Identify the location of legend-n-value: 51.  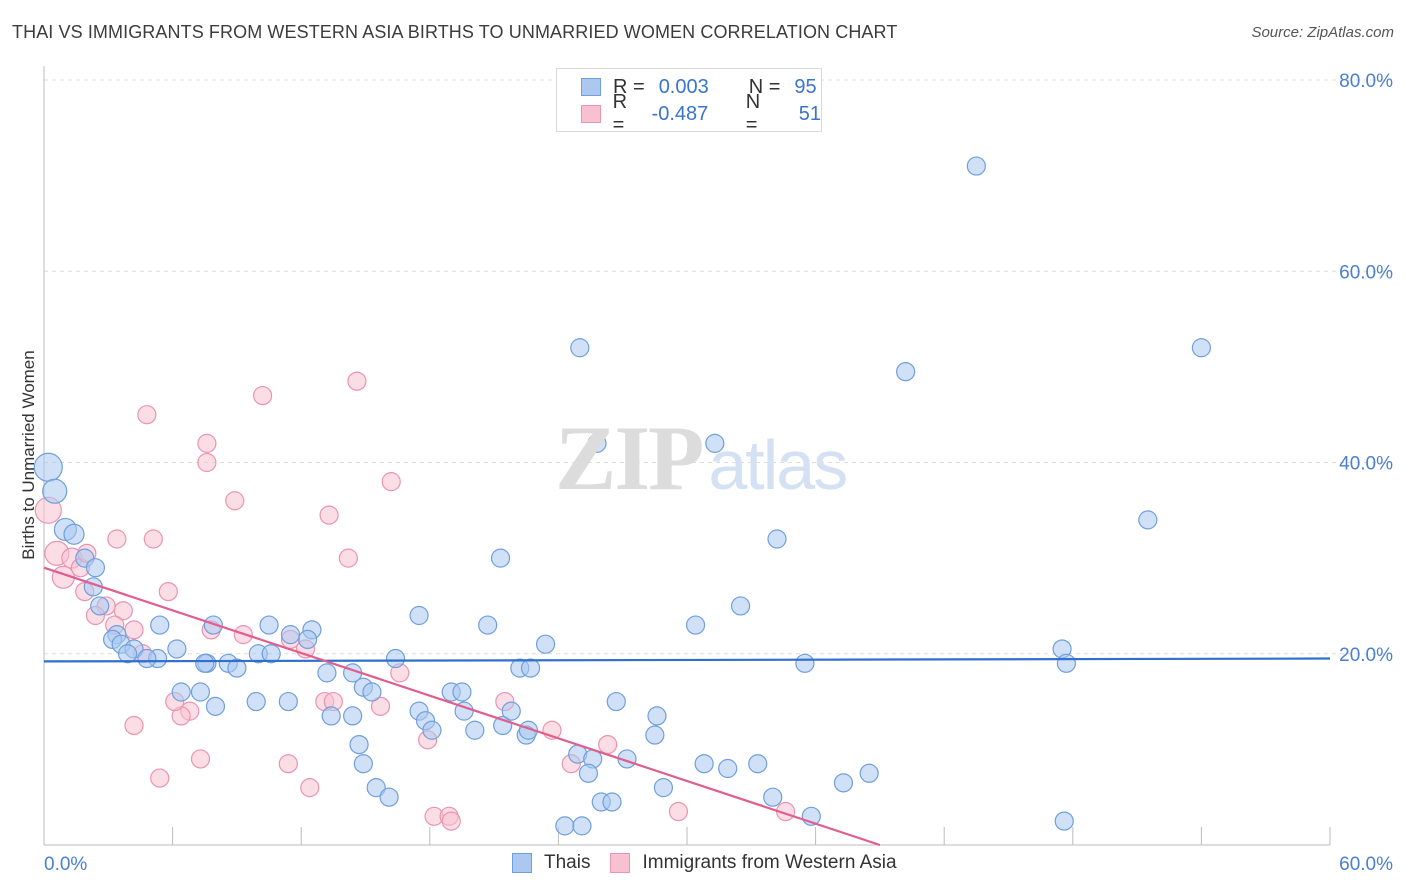
(809, 113).